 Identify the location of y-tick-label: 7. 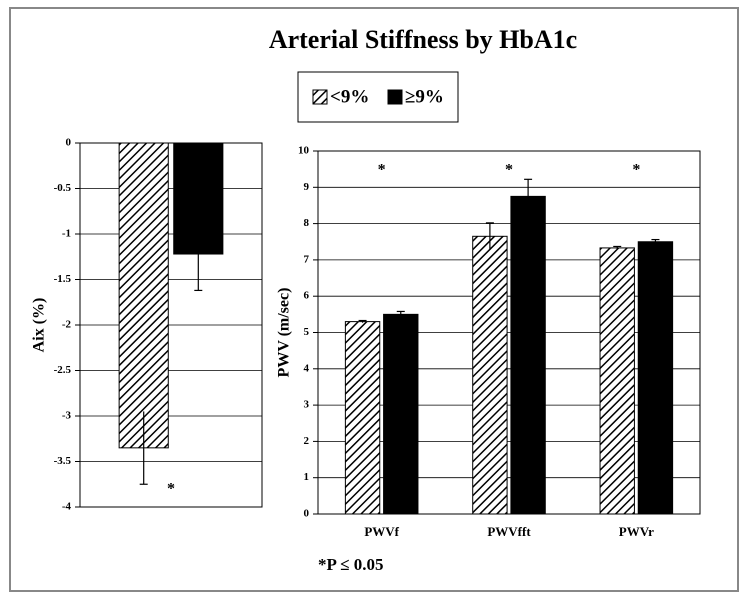
(307, 259).